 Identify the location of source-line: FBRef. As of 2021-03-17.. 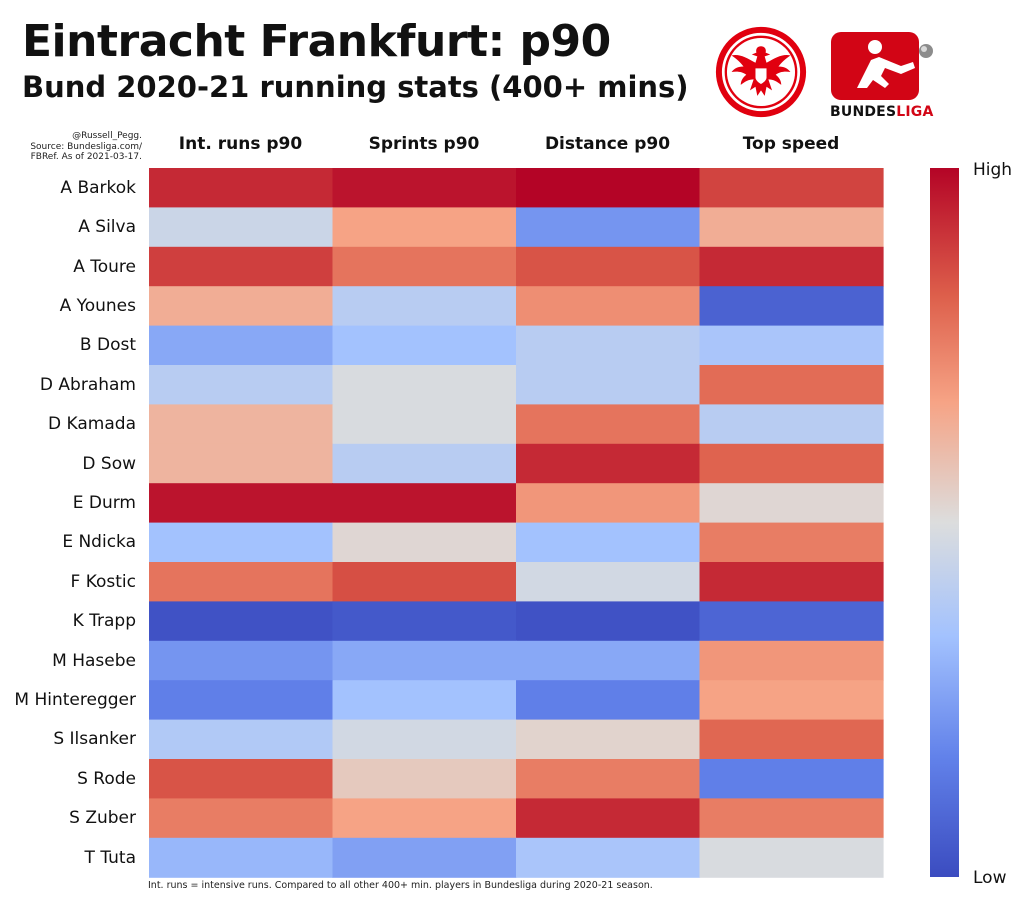
(86, 157).